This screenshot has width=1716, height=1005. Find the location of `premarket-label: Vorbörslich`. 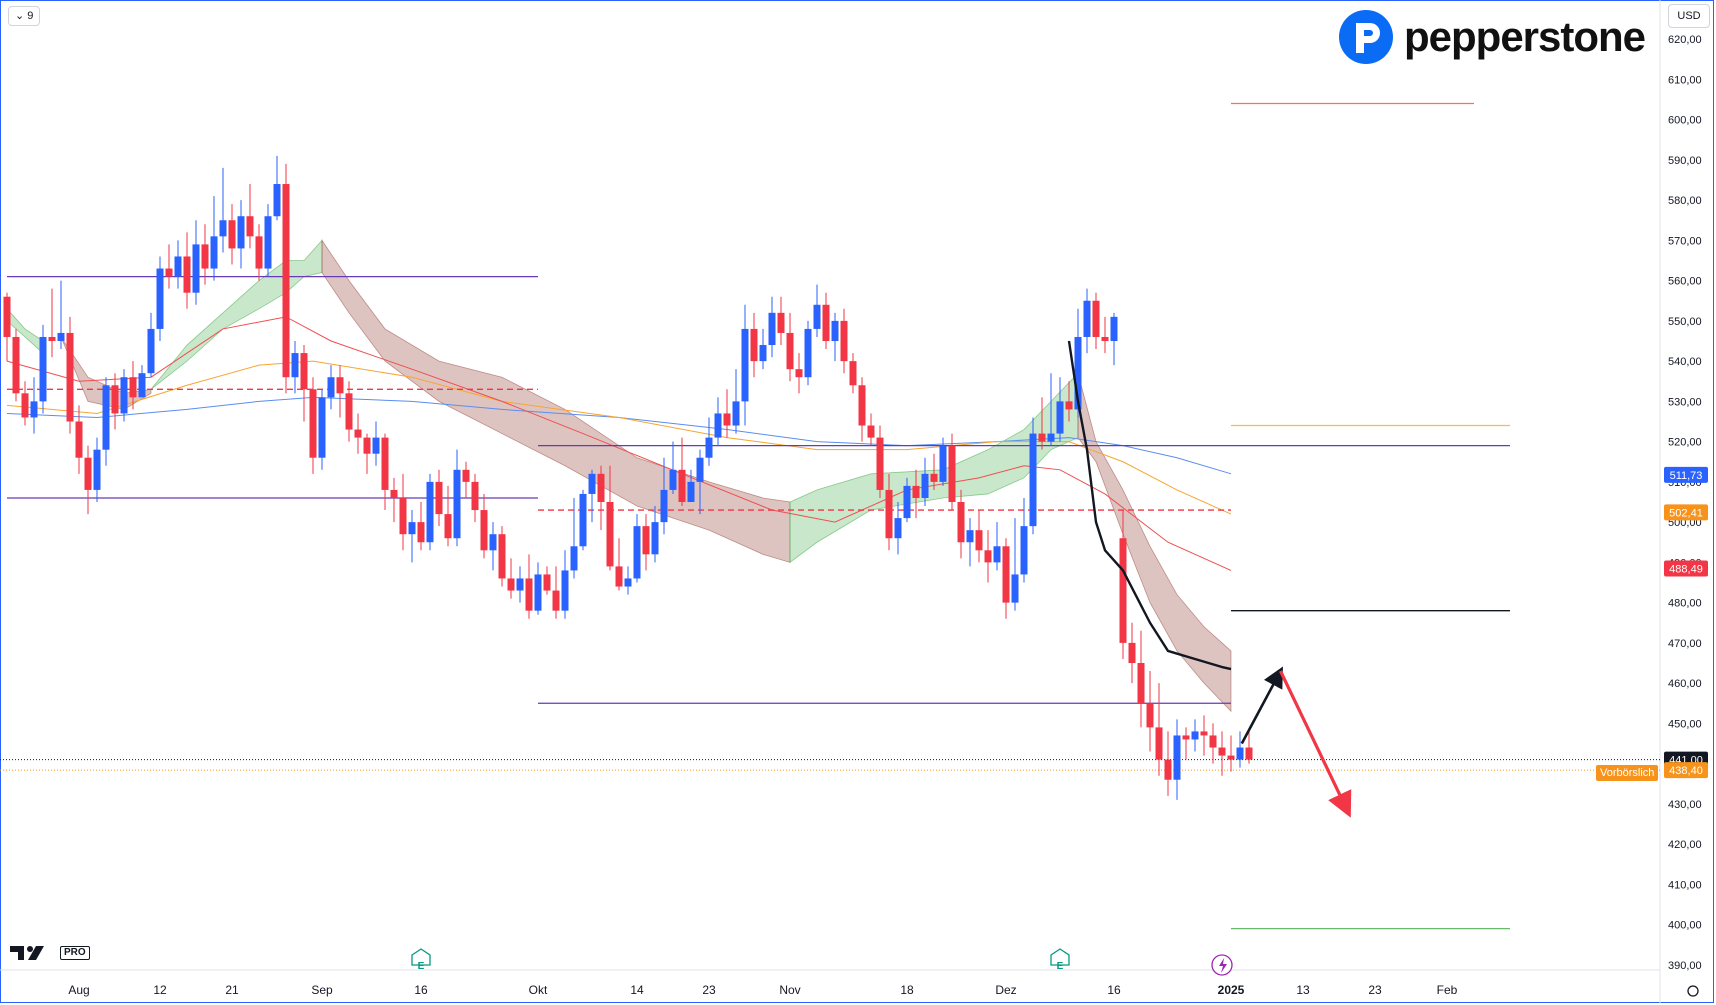

premarket-label: Vorbörslich is located at coordinates (1627, 773).